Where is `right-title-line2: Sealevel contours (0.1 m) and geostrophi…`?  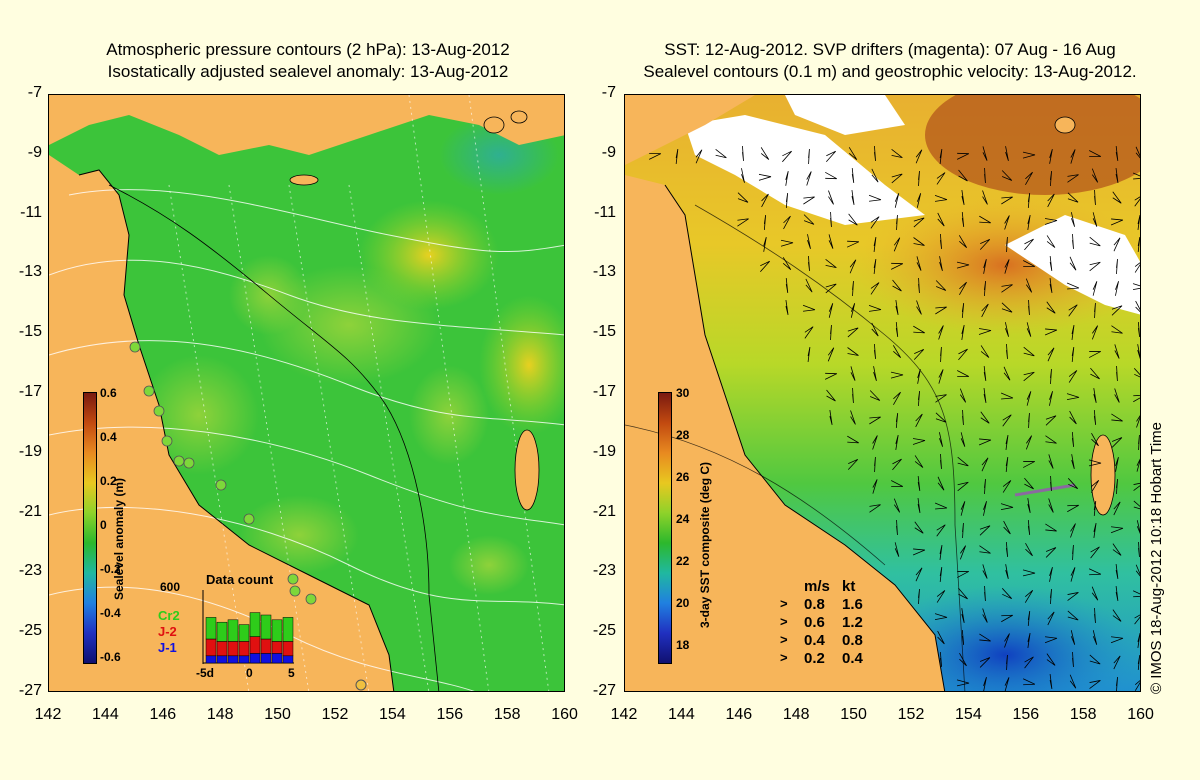
right-title-line2: Sealevel contours (0.1 m) and geostrophi… is located at coordinates (890, 71).